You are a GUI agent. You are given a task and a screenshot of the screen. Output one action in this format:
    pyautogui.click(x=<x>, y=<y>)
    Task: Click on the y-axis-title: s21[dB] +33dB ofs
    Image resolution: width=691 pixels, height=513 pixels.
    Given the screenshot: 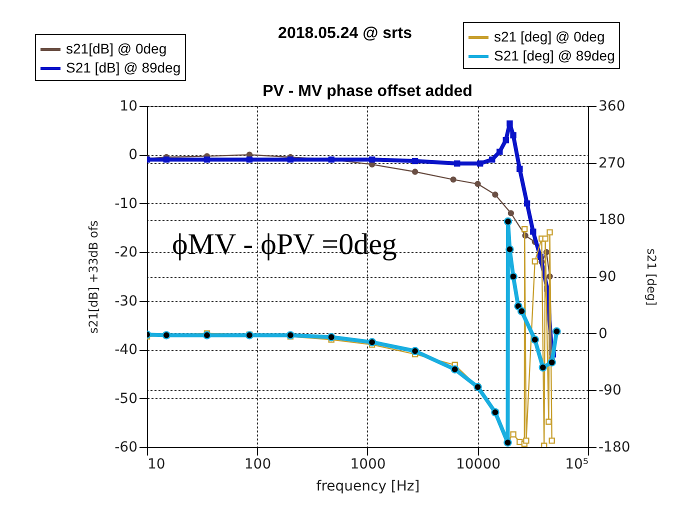 What is the action you would take?
    pyautogui.click(x=93, y=277)
    